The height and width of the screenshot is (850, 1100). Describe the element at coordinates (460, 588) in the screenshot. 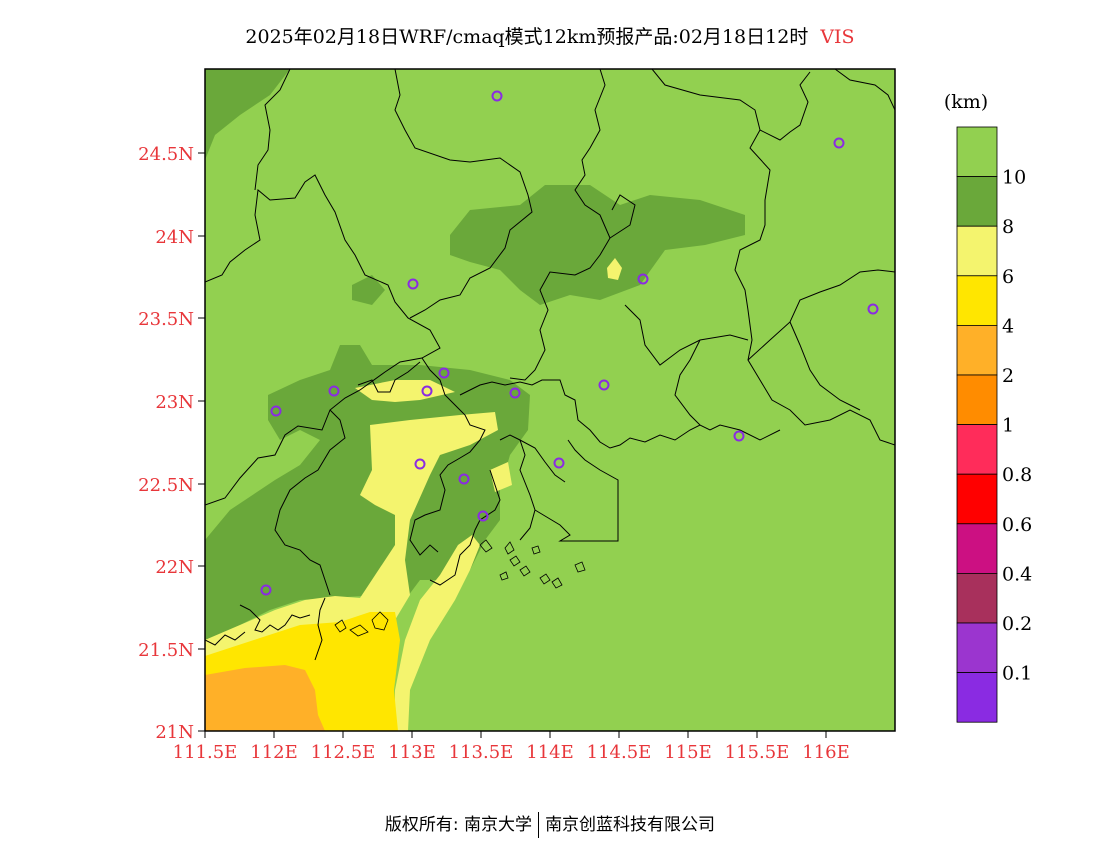

I see `coastline-islands` at that location.